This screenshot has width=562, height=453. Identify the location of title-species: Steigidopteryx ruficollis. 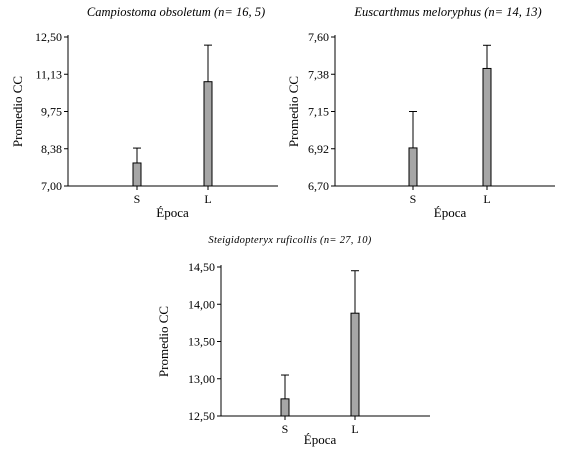
(264, 240).